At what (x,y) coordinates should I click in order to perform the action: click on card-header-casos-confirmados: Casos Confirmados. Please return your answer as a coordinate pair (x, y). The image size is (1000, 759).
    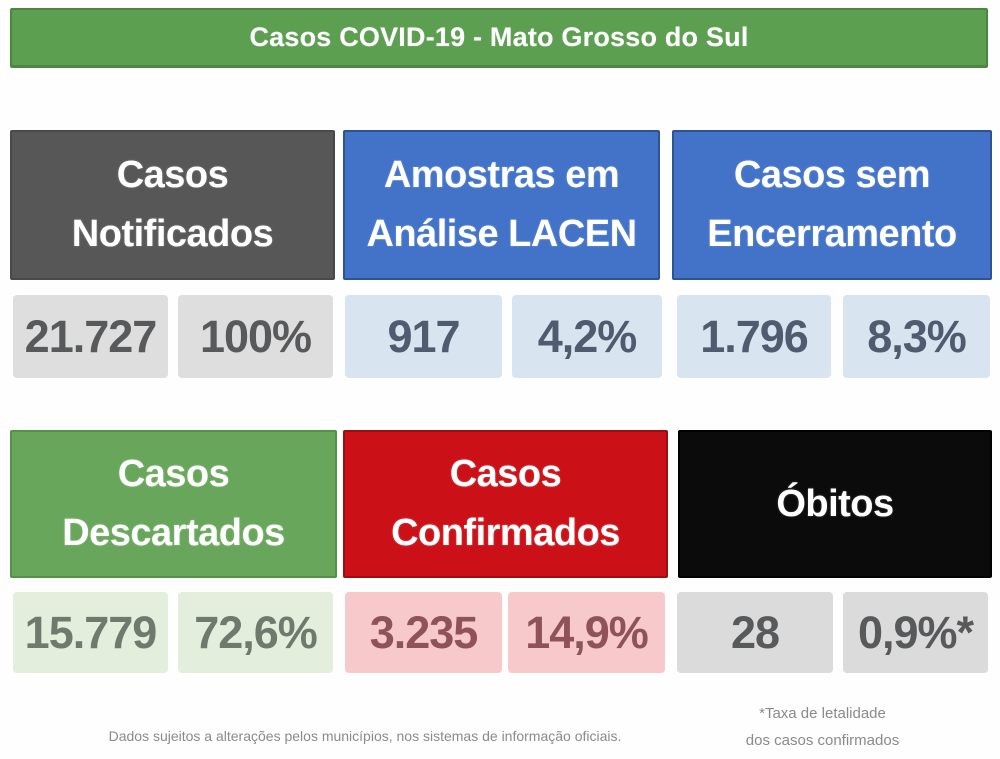
    Looking at the image, I should click on (505, 504).